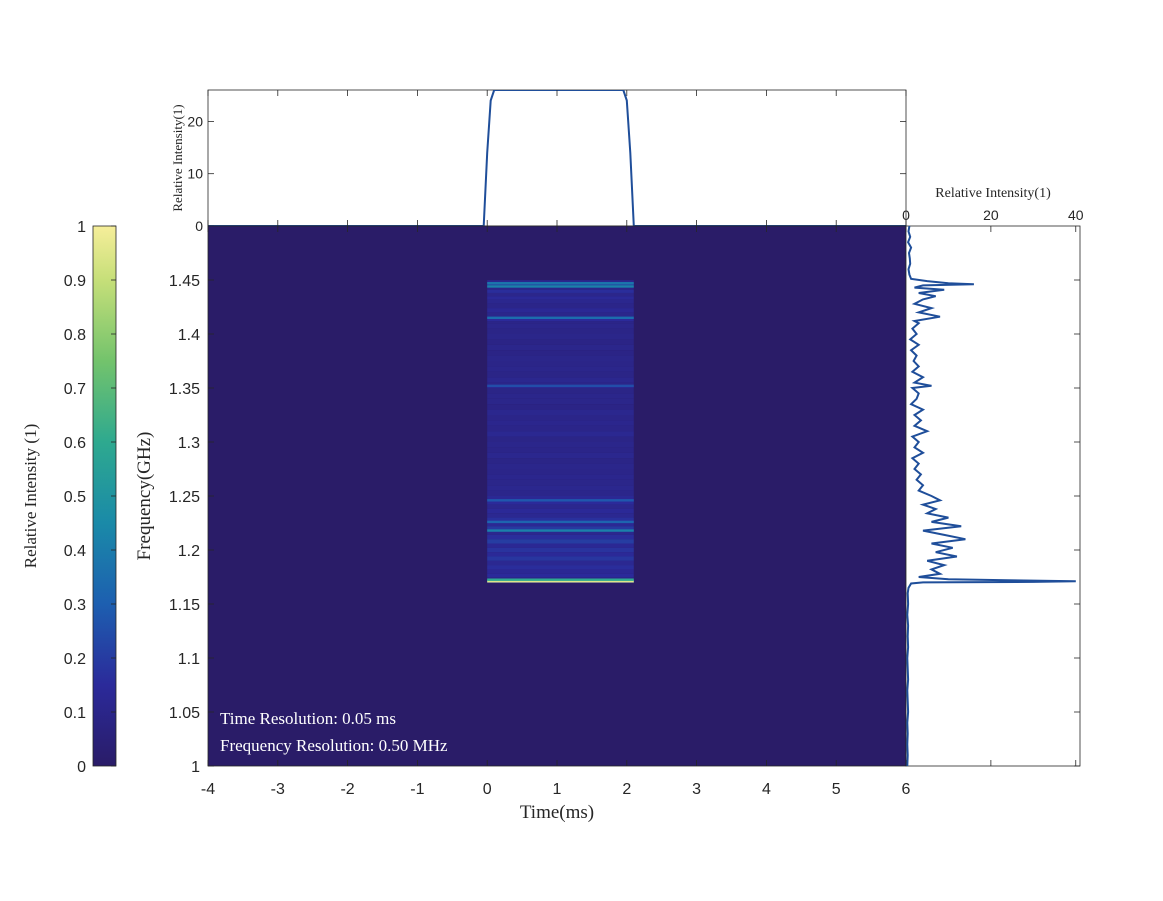 Image resolution: width=1163 pixels, height=901 pixels. Describe the element at coordinates (184, 605) in the screenshot. I see `heatmap-ytick-label: 1.15` at that location.